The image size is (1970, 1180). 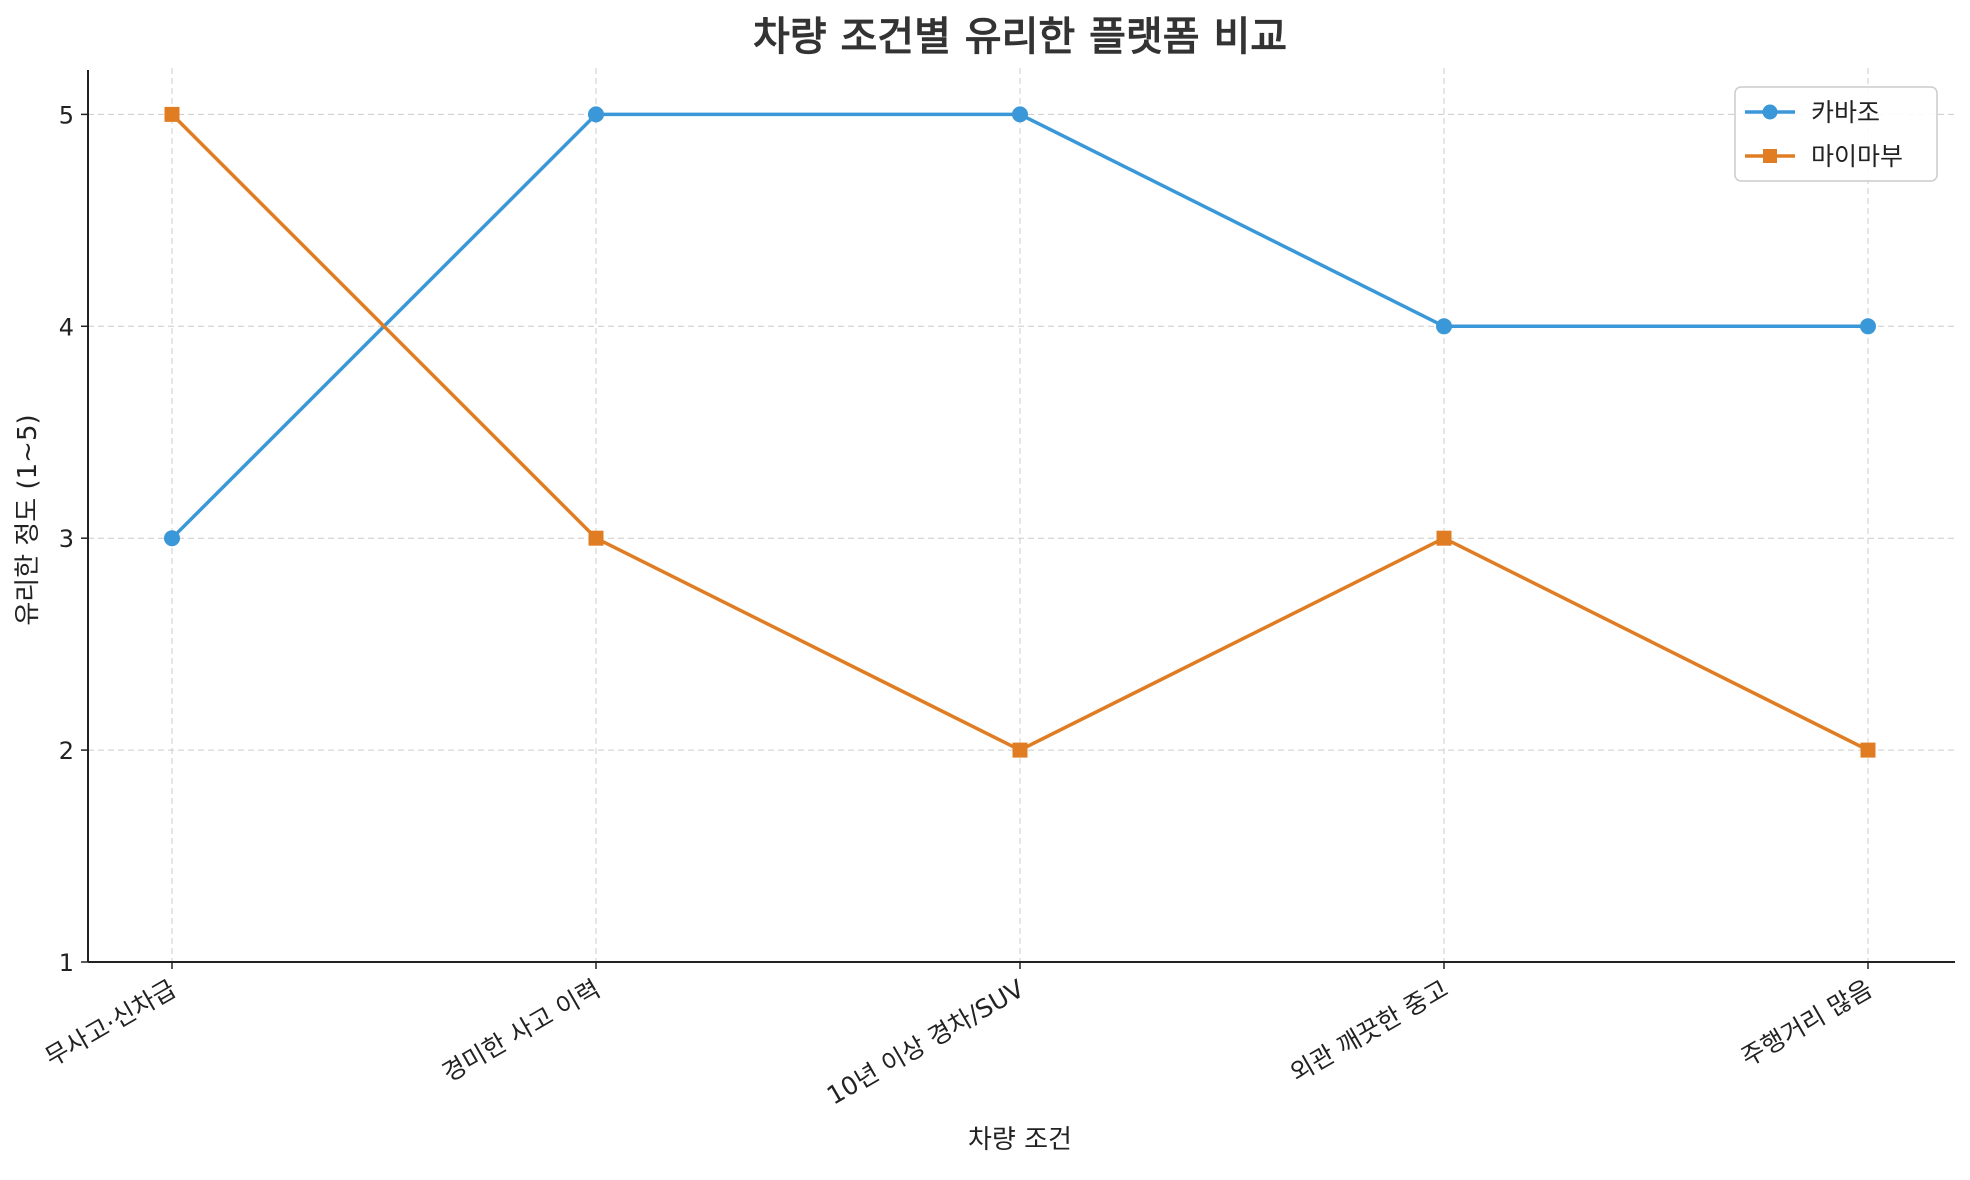 I want to click on x-tick-label: 경미한 사고 이력, so click(x=521, y=1031).